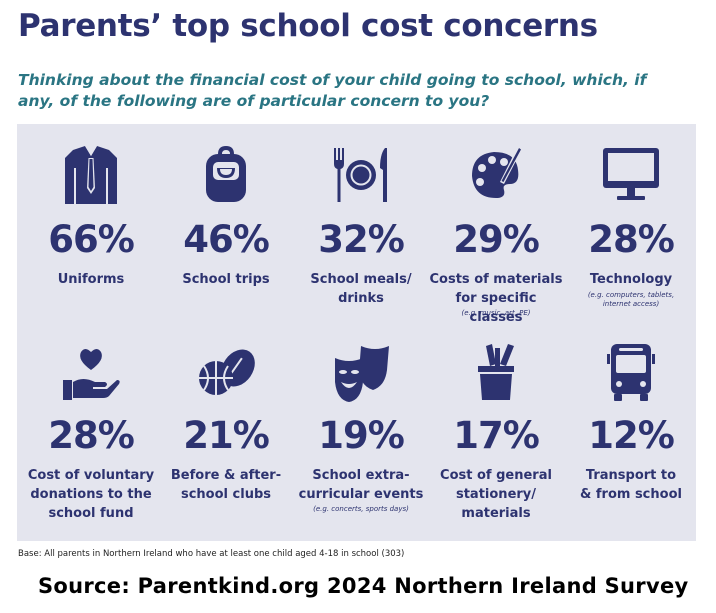 The height and width of the screenshot is (613, 716). What do you see at coordinates (631, 435) in the screenshot?
I see `percent-value: 12%` at bounding box center [631, 435].